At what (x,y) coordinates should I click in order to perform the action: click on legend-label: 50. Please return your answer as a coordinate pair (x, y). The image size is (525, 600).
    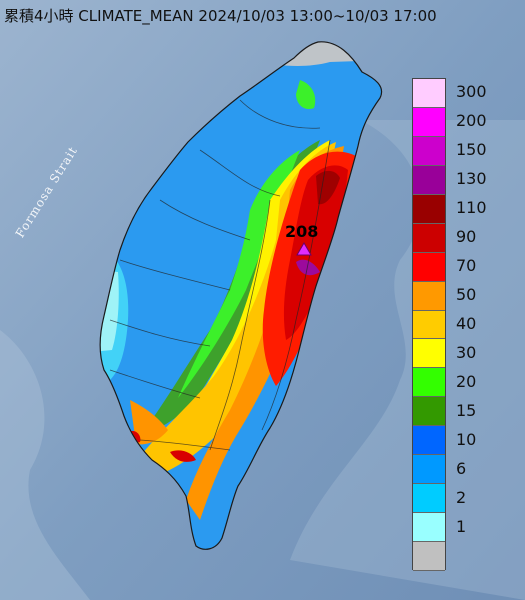
    Looking at the image, I should click on (466, 295).